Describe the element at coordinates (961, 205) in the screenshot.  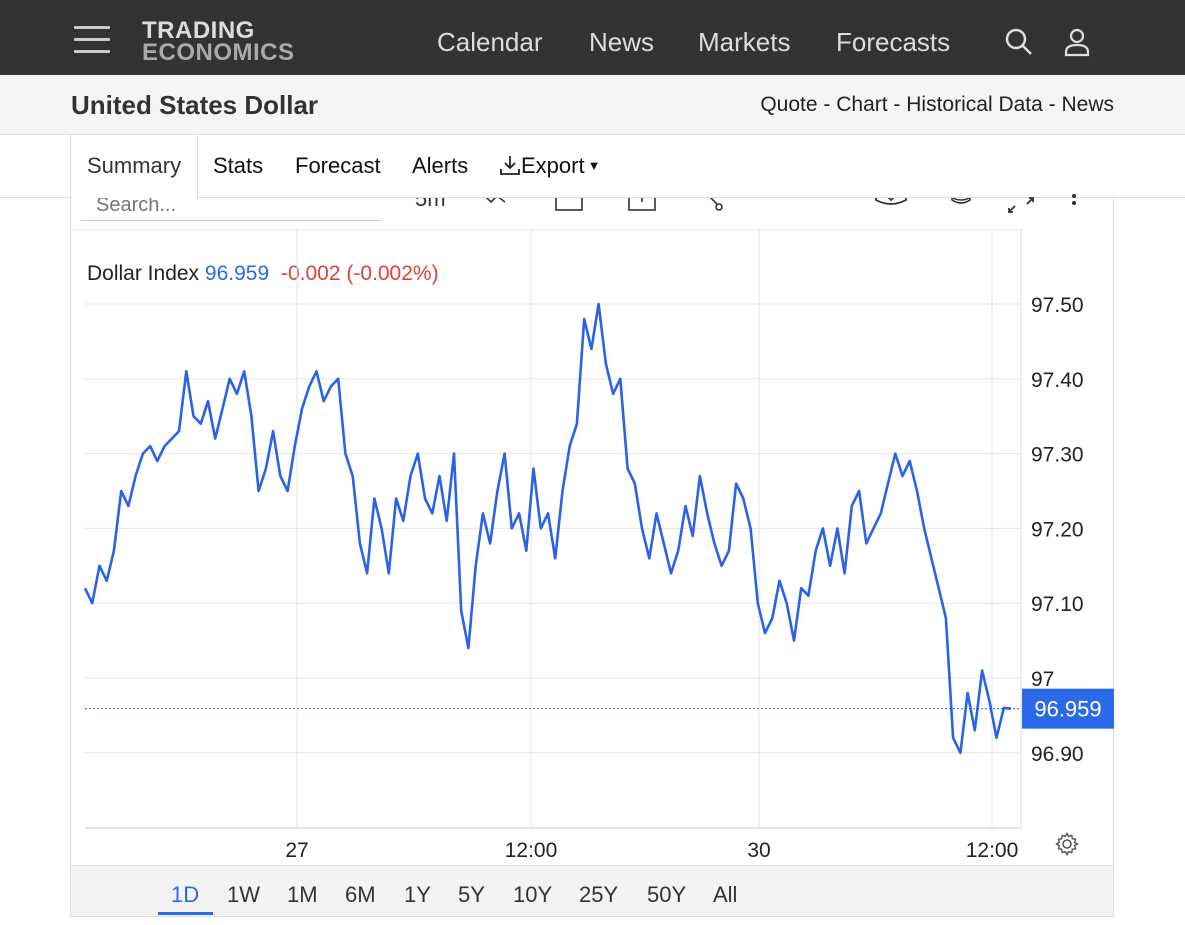
I see `database-icon` at that location.